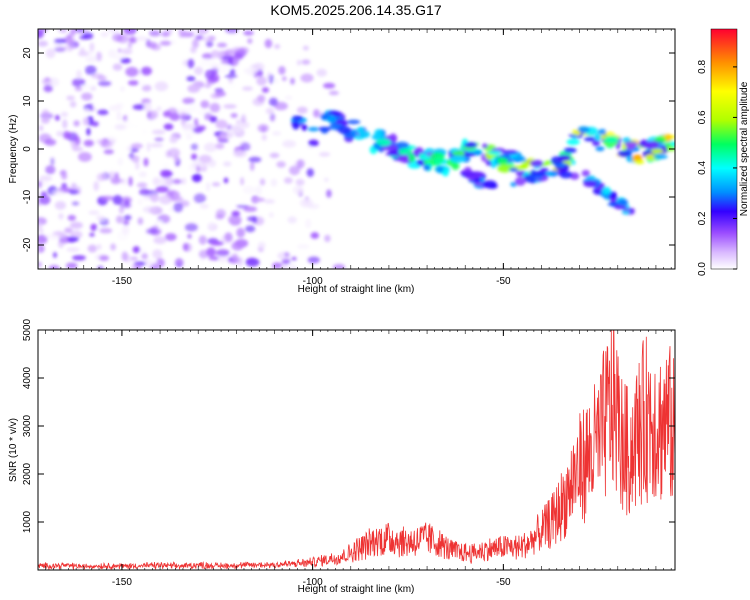 This screenshot has height=600, width=750. What do you see at coordinates (27, 244) in the screenshot?
I see `y-tick-label: -20` at bounding box center [27, 244].